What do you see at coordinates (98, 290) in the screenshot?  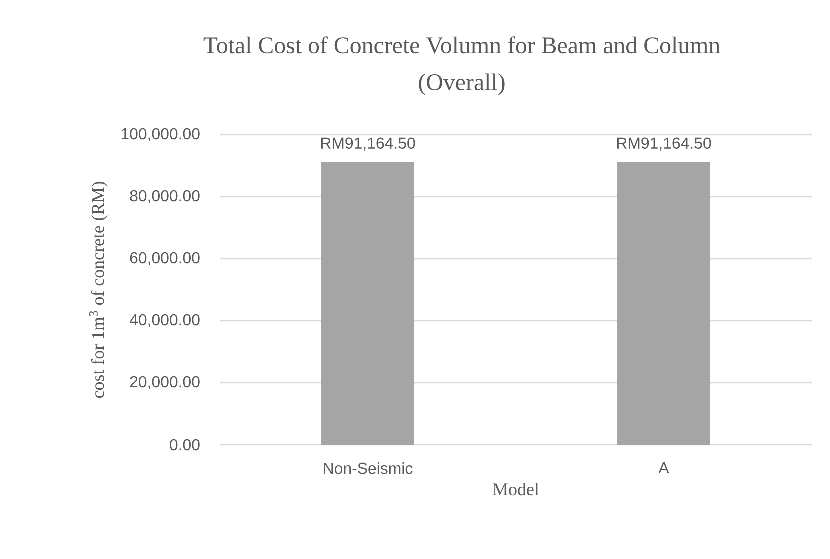 I see `y-axis-title: cost for 1m$^{3}$ of concrete (RM)` at bounding box center [98, 290].